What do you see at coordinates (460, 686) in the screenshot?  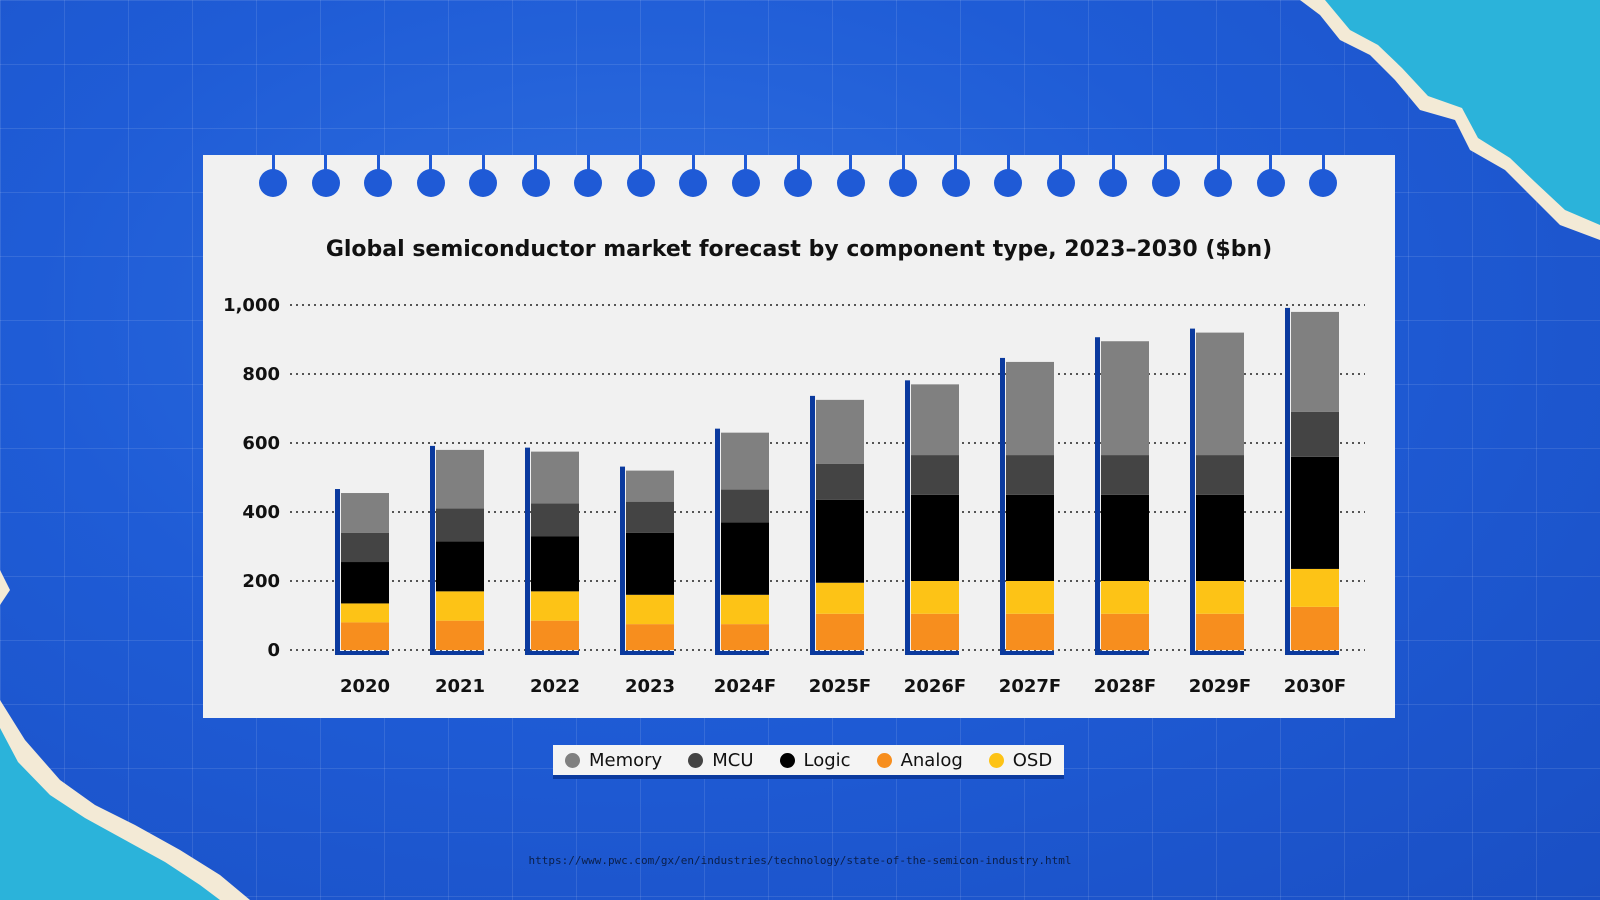 I see `x-tick-label: 2021` at bounding box center [460, 686].